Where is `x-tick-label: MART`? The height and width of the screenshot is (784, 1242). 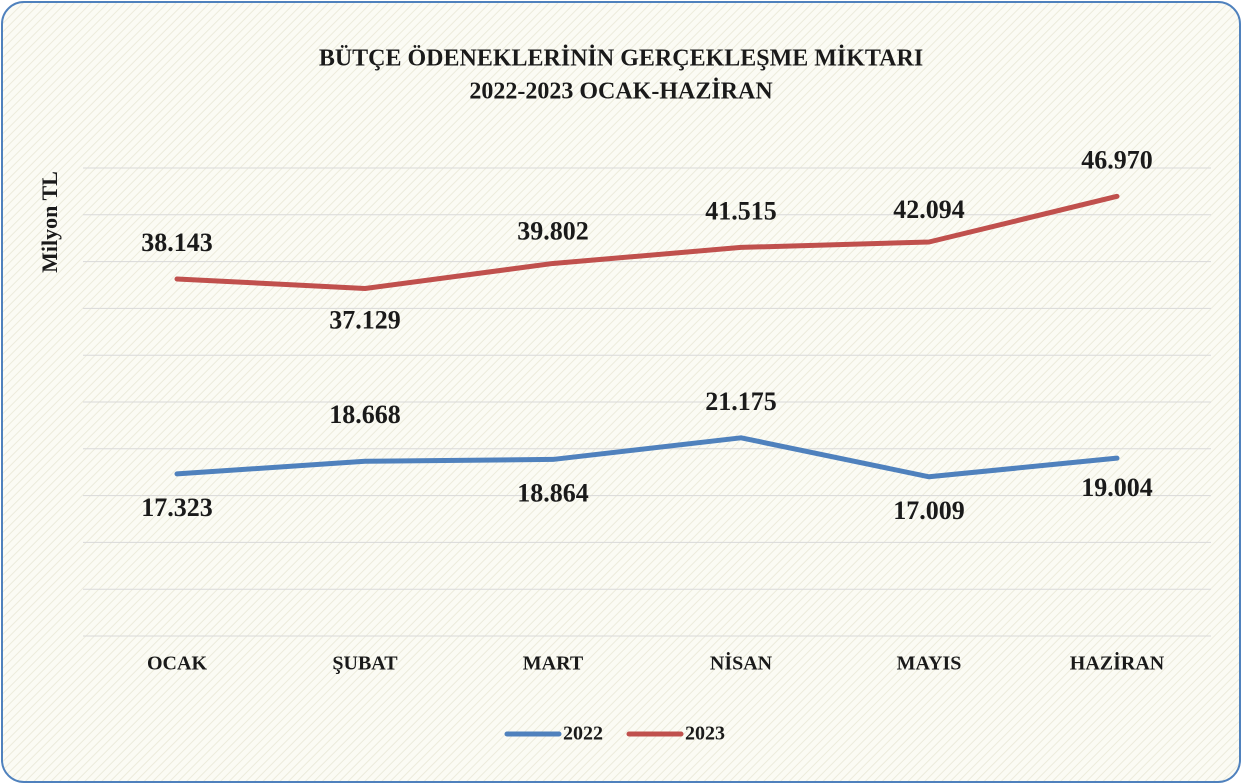 x-tick-label: MART is located at coordinates (553, 664).